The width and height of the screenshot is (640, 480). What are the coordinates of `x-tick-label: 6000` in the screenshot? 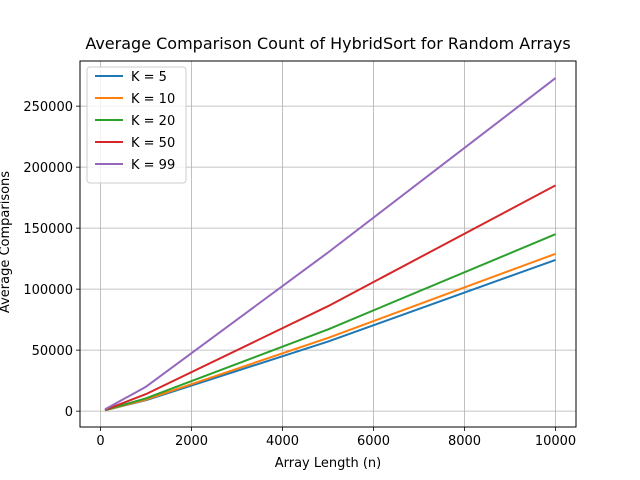 It's located at (373, 441).